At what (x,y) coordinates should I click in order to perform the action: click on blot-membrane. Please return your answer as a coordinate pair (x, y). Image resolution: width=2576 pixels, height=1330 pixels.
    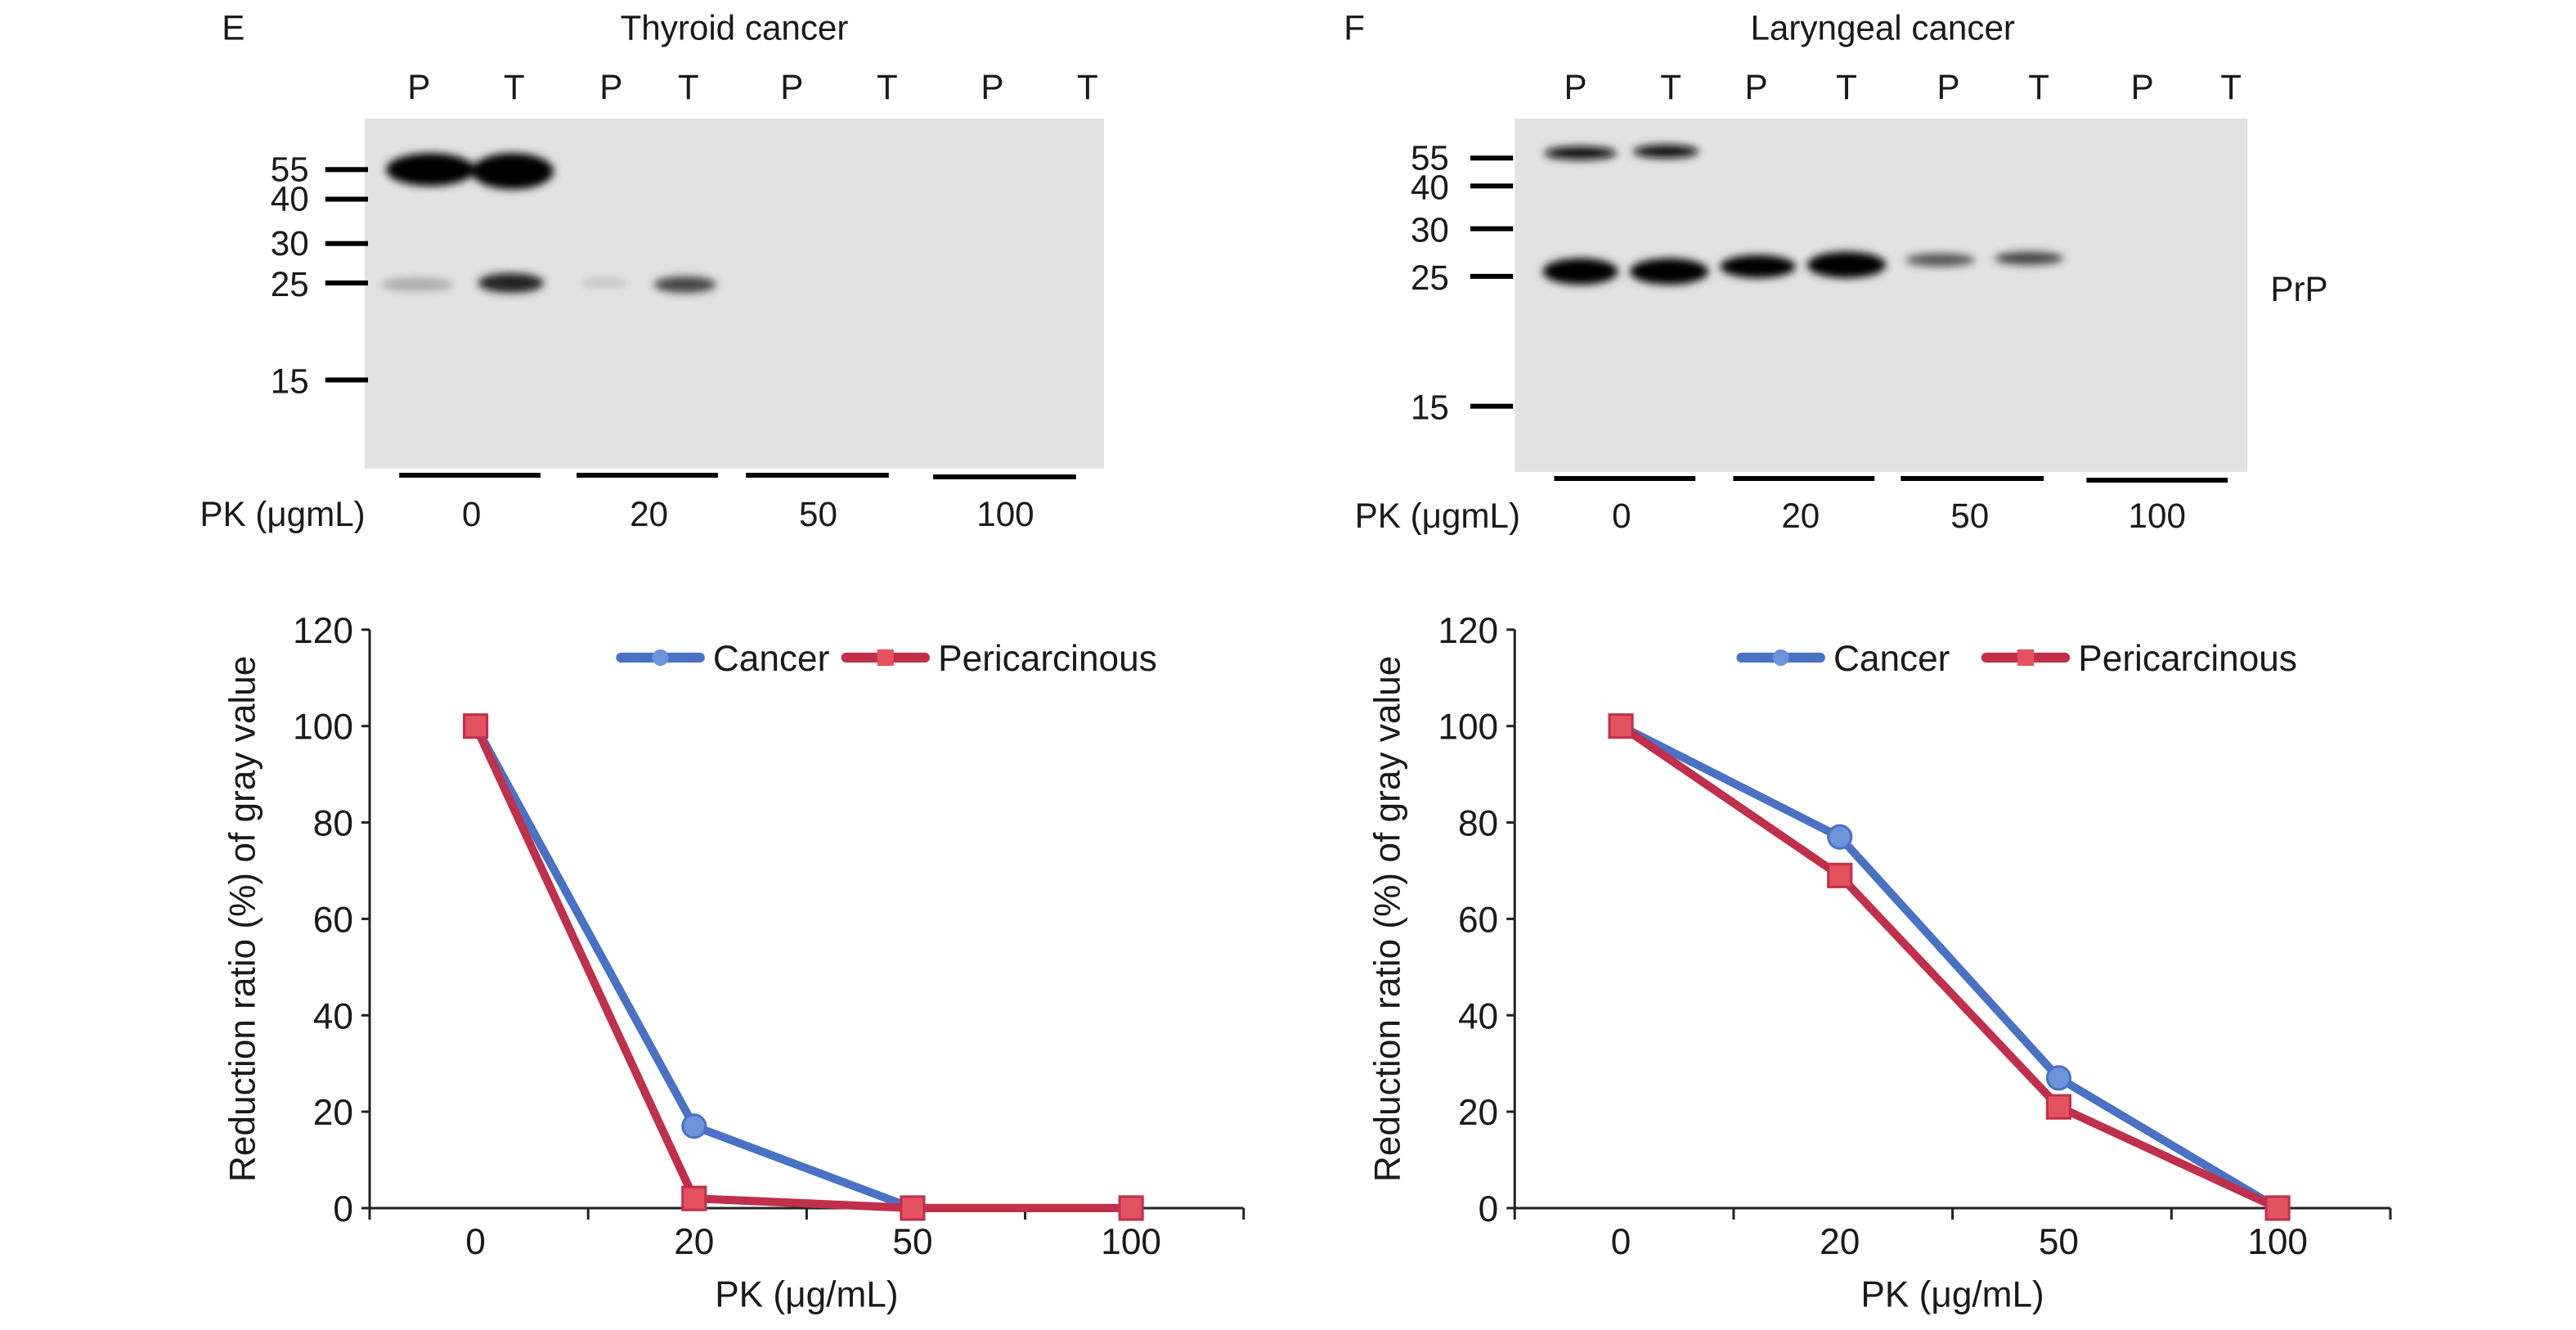
    Looking at the image, I should click on (1881, 295).